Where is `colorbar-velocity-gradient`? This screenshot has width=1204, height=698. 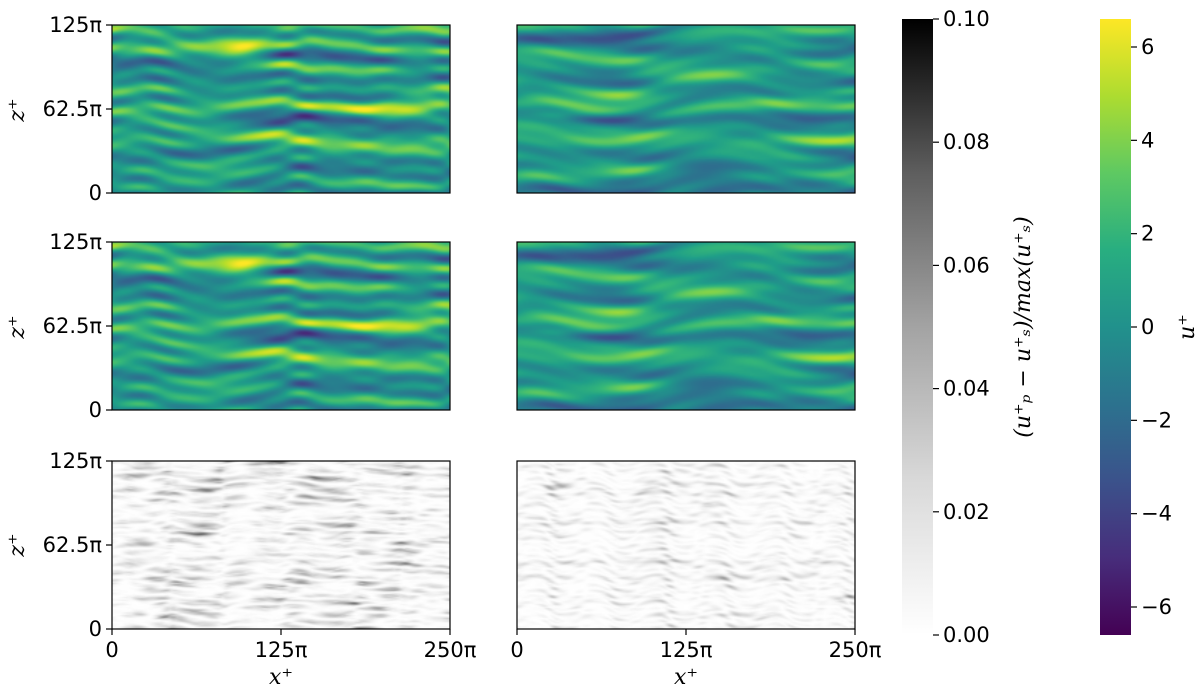 colorbar-velocity-gradient is located at coordinates (1115, 327).